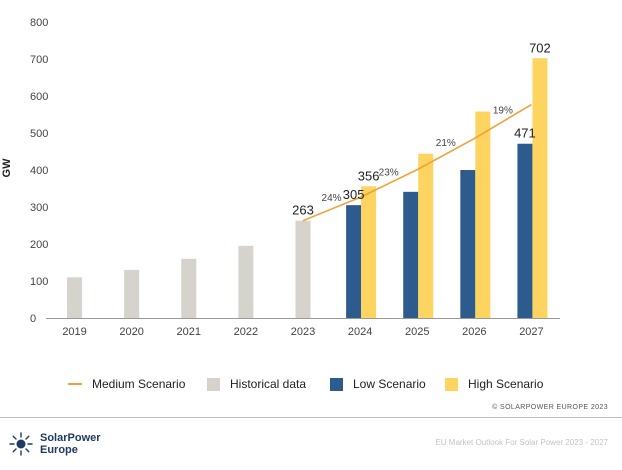  What do you see at coordinates (39, 60) in the screenshot?
I see `y-tick-label: 700` at bounding box center [39, 60].